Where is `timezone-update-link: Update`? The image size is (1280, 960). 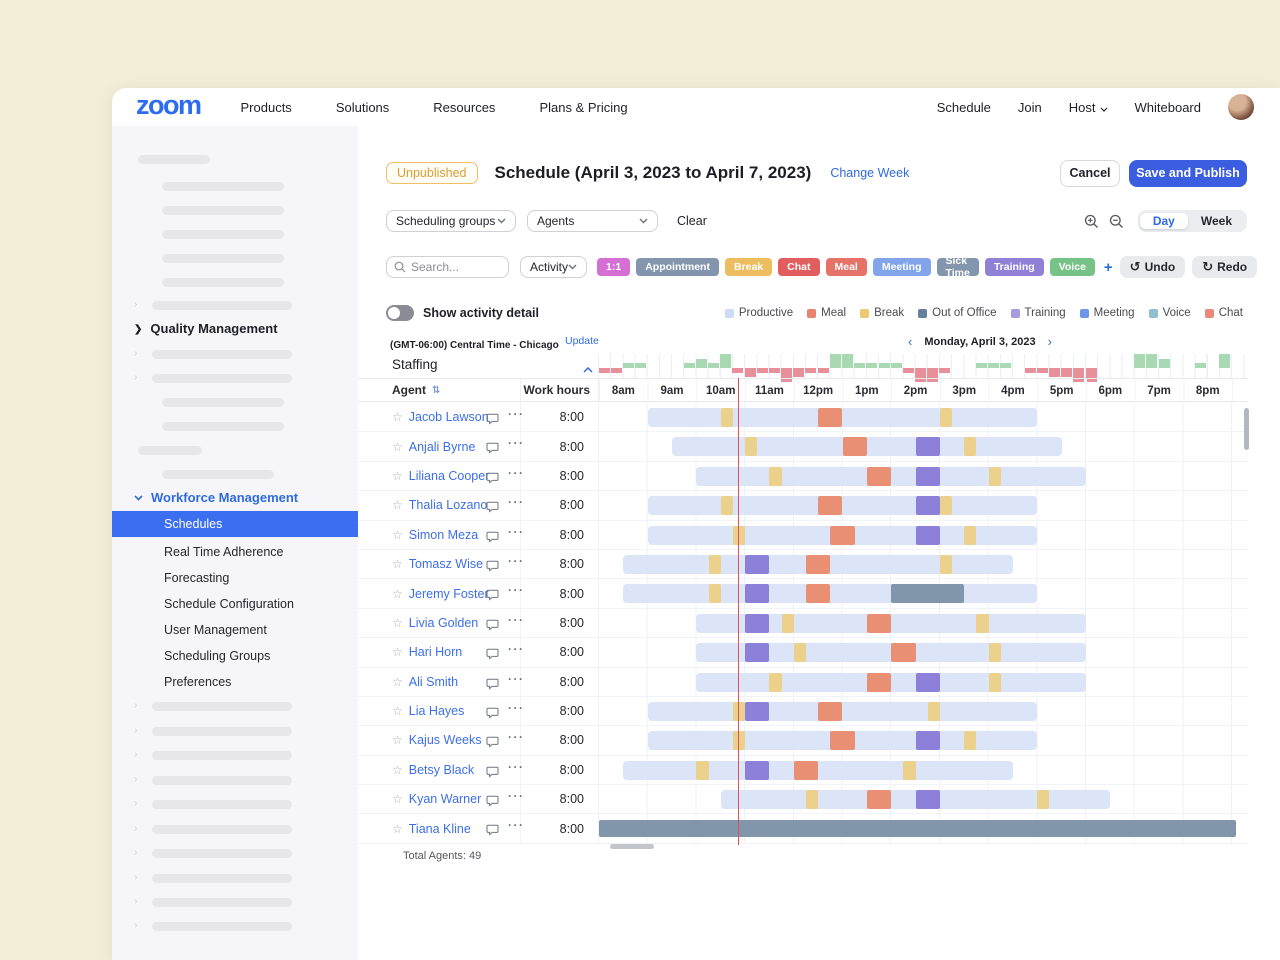 timezone-update-link: Update is located at coordinates (582, 341).